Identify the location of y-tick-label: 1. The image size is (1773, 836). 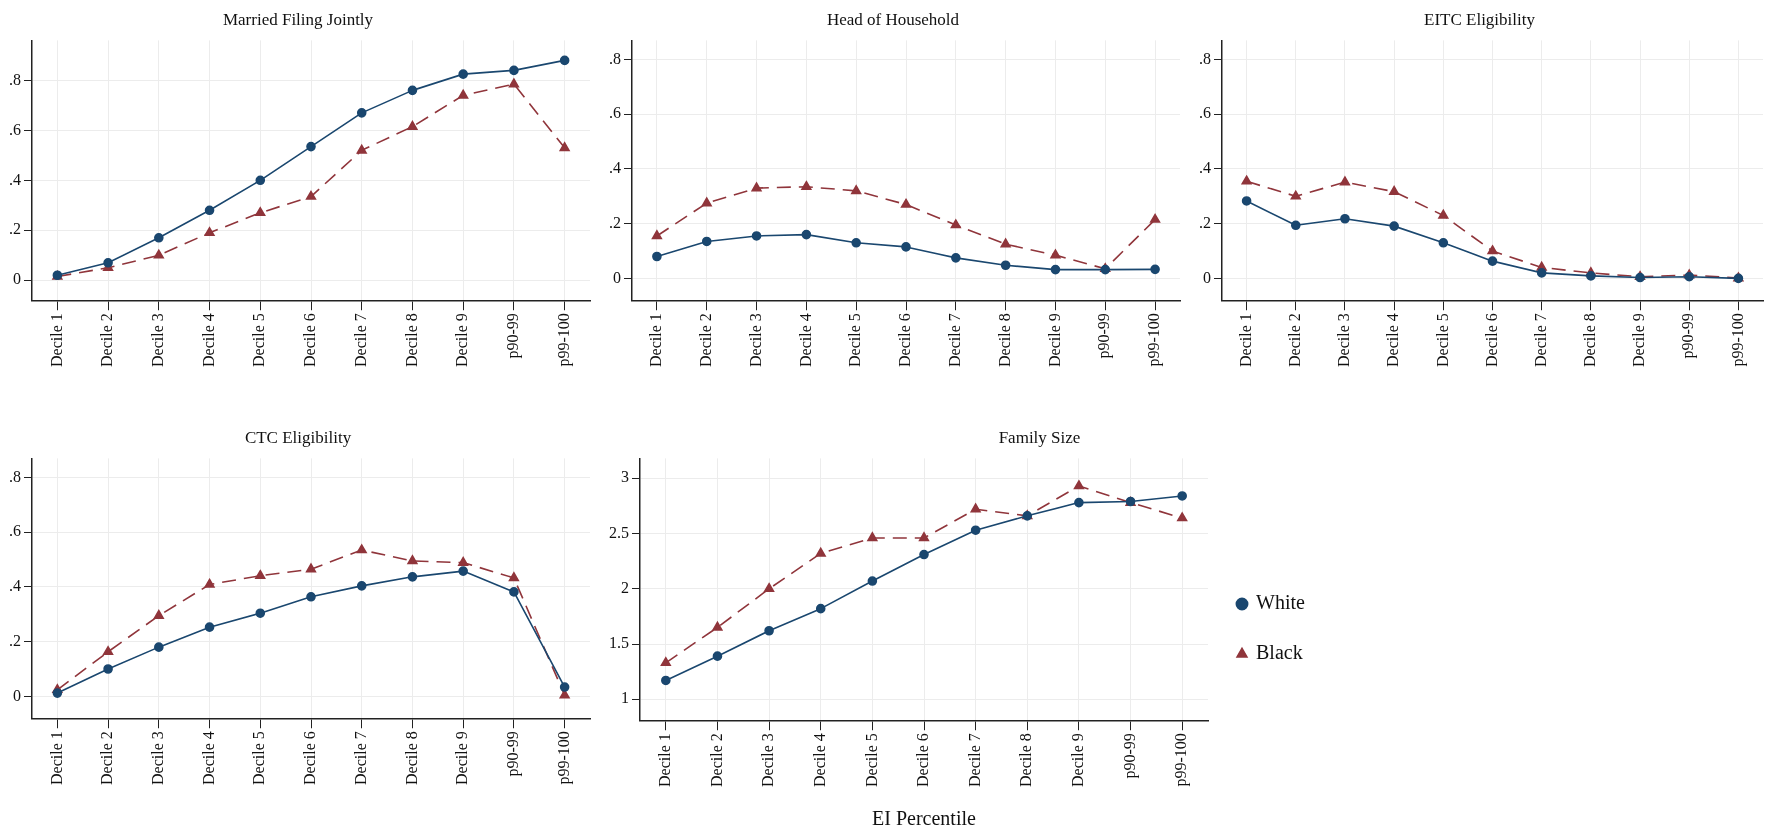
(625, 698).